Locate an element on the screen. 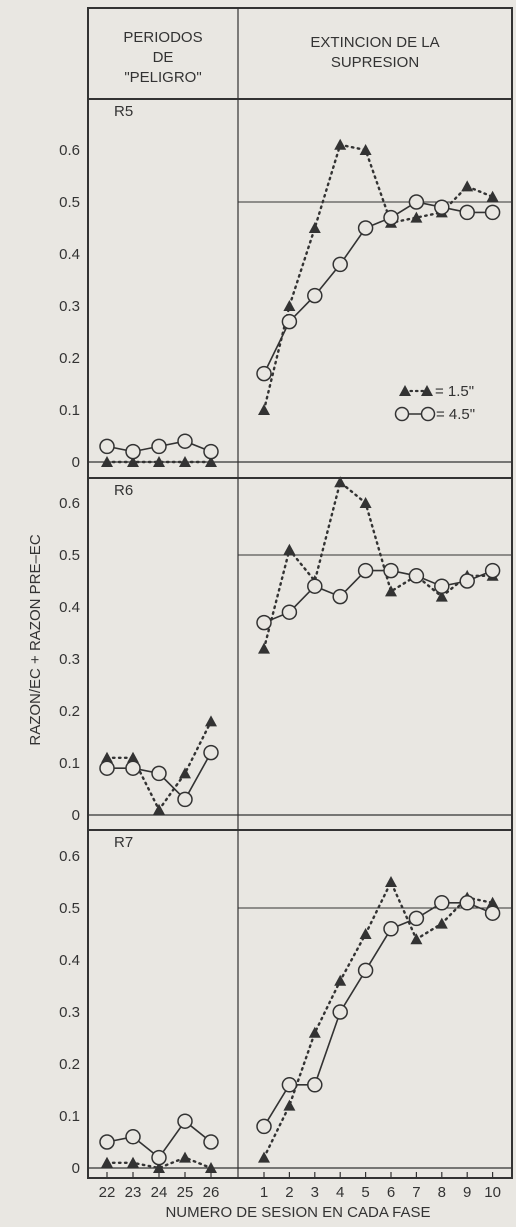 The height and width of the screenshot is (1227, 516). x-tick-label: 6 is located at coordinates (391, 1192).